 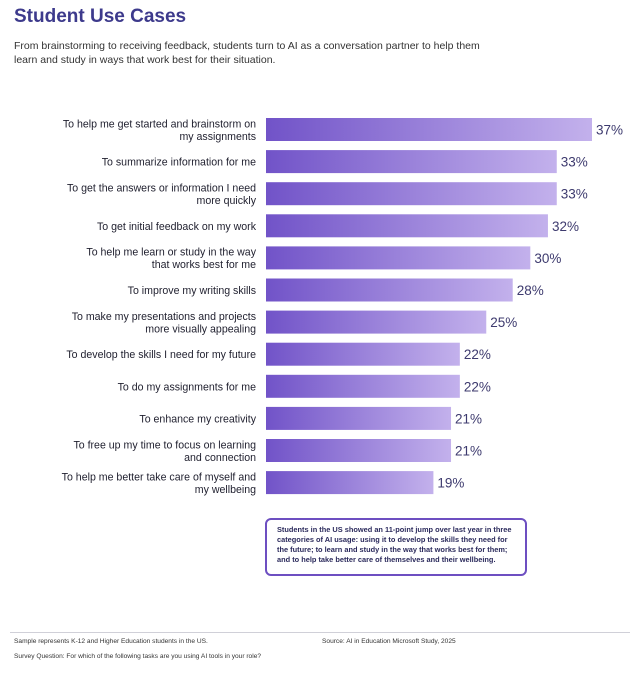 What do you see at coordinates (320, 632) in the screenshot?
I see `footer-divider` at bounding box center [320, 632].